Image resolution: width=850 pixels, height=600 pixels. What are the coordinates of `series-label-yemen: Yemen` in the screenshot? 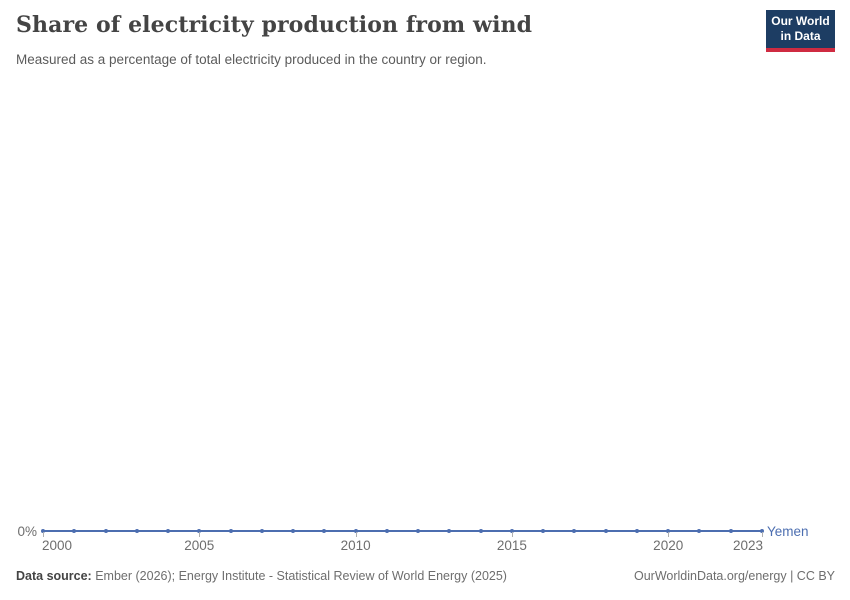 It's located at (788, 531).